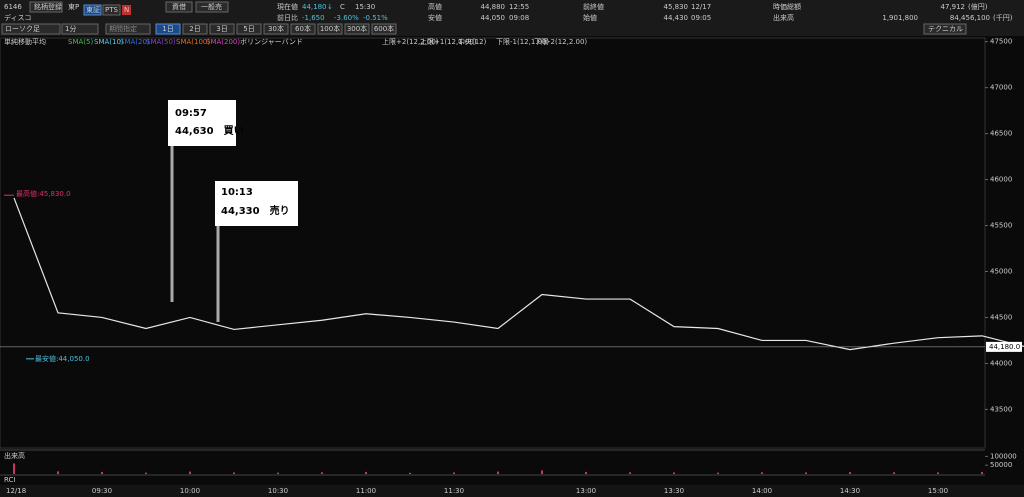 This screenshot has width=1024, height=497. I want to click on legend-item: SMA(20), so click(135, 42).